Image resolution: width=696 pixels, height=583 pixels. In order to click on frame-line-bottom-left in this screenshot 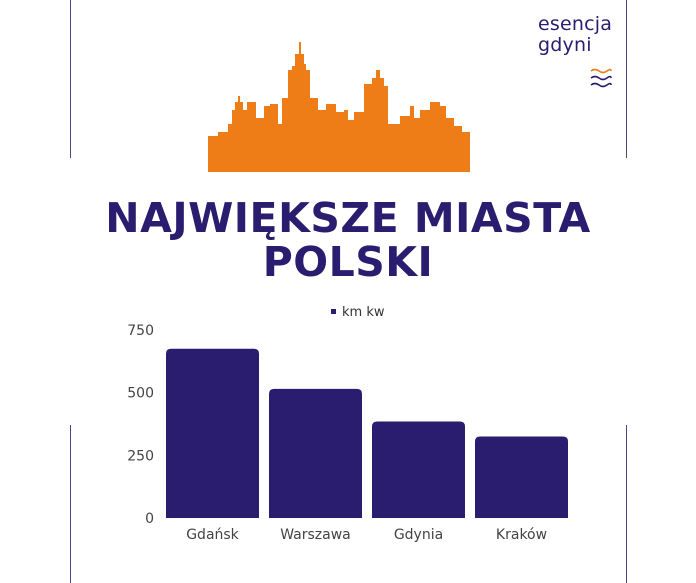, I will do `click(70, 504)`.